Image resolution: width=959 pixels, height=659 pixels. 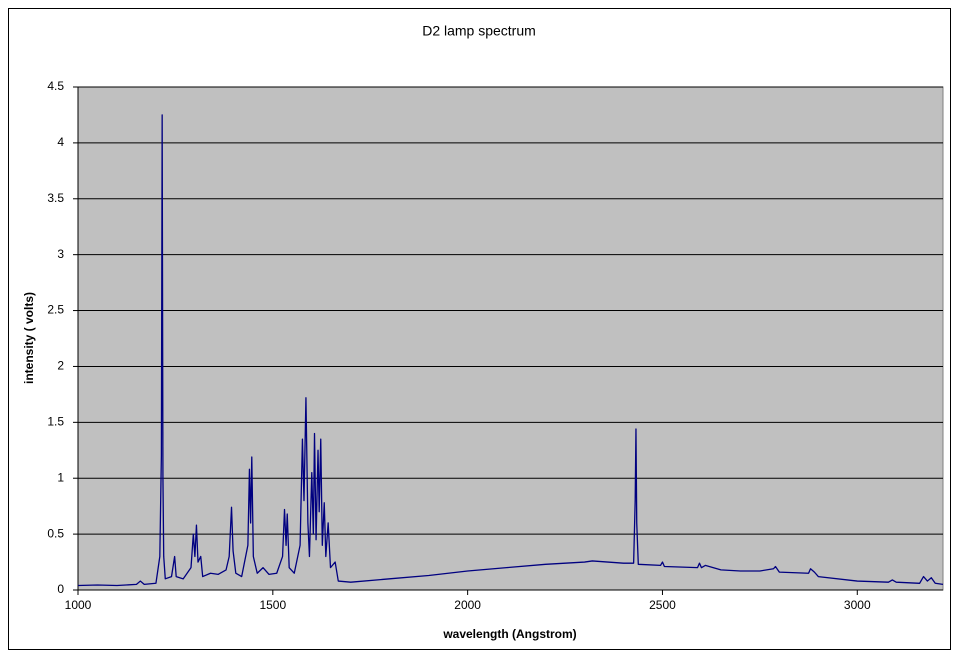 What do you see at coordinates (509, 634) in the screenshot?
I see `x-axis-label: wavelength (Angstrom)` at bounding box center [509, 634].